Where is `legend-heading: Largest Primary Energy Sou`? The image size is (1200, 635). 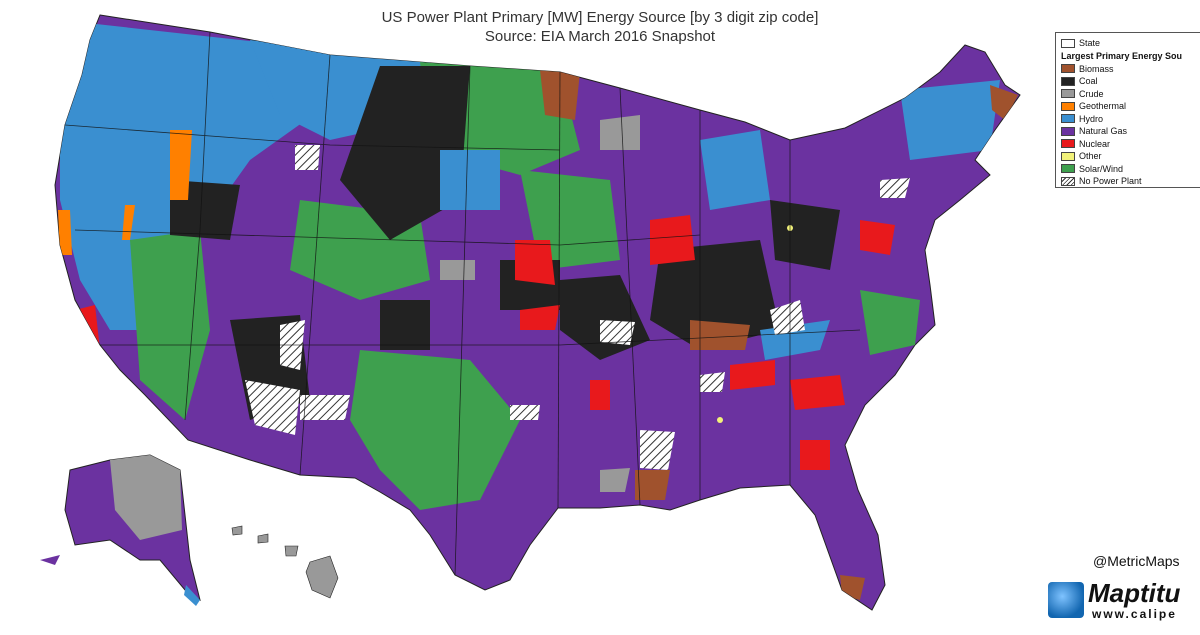 legend-heading: Largest Primary Energy Sou is located at coordinates (1122, 56).